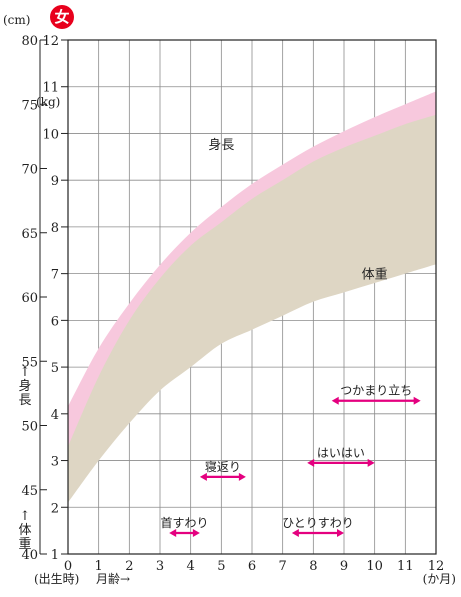  I want to click on height-tick-label: 65, so click(29, 234).